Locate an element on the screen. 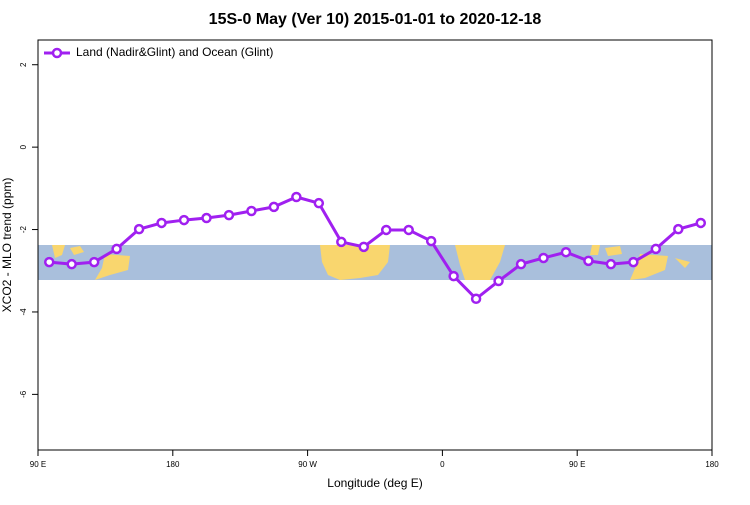 The image size is (750, 505). y-tick-label: 0 is located at coordinates (23, 146).